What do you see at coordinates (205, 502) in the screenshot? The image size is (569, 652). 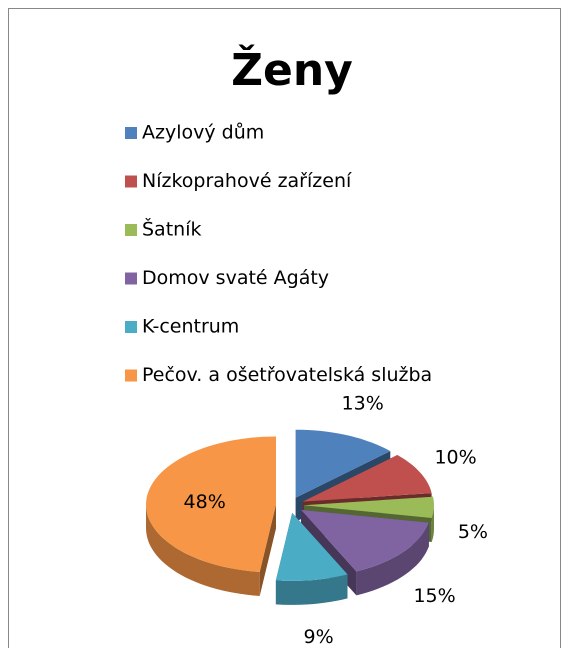 I see `data-label: 48%` at bounding box center [205, 502].